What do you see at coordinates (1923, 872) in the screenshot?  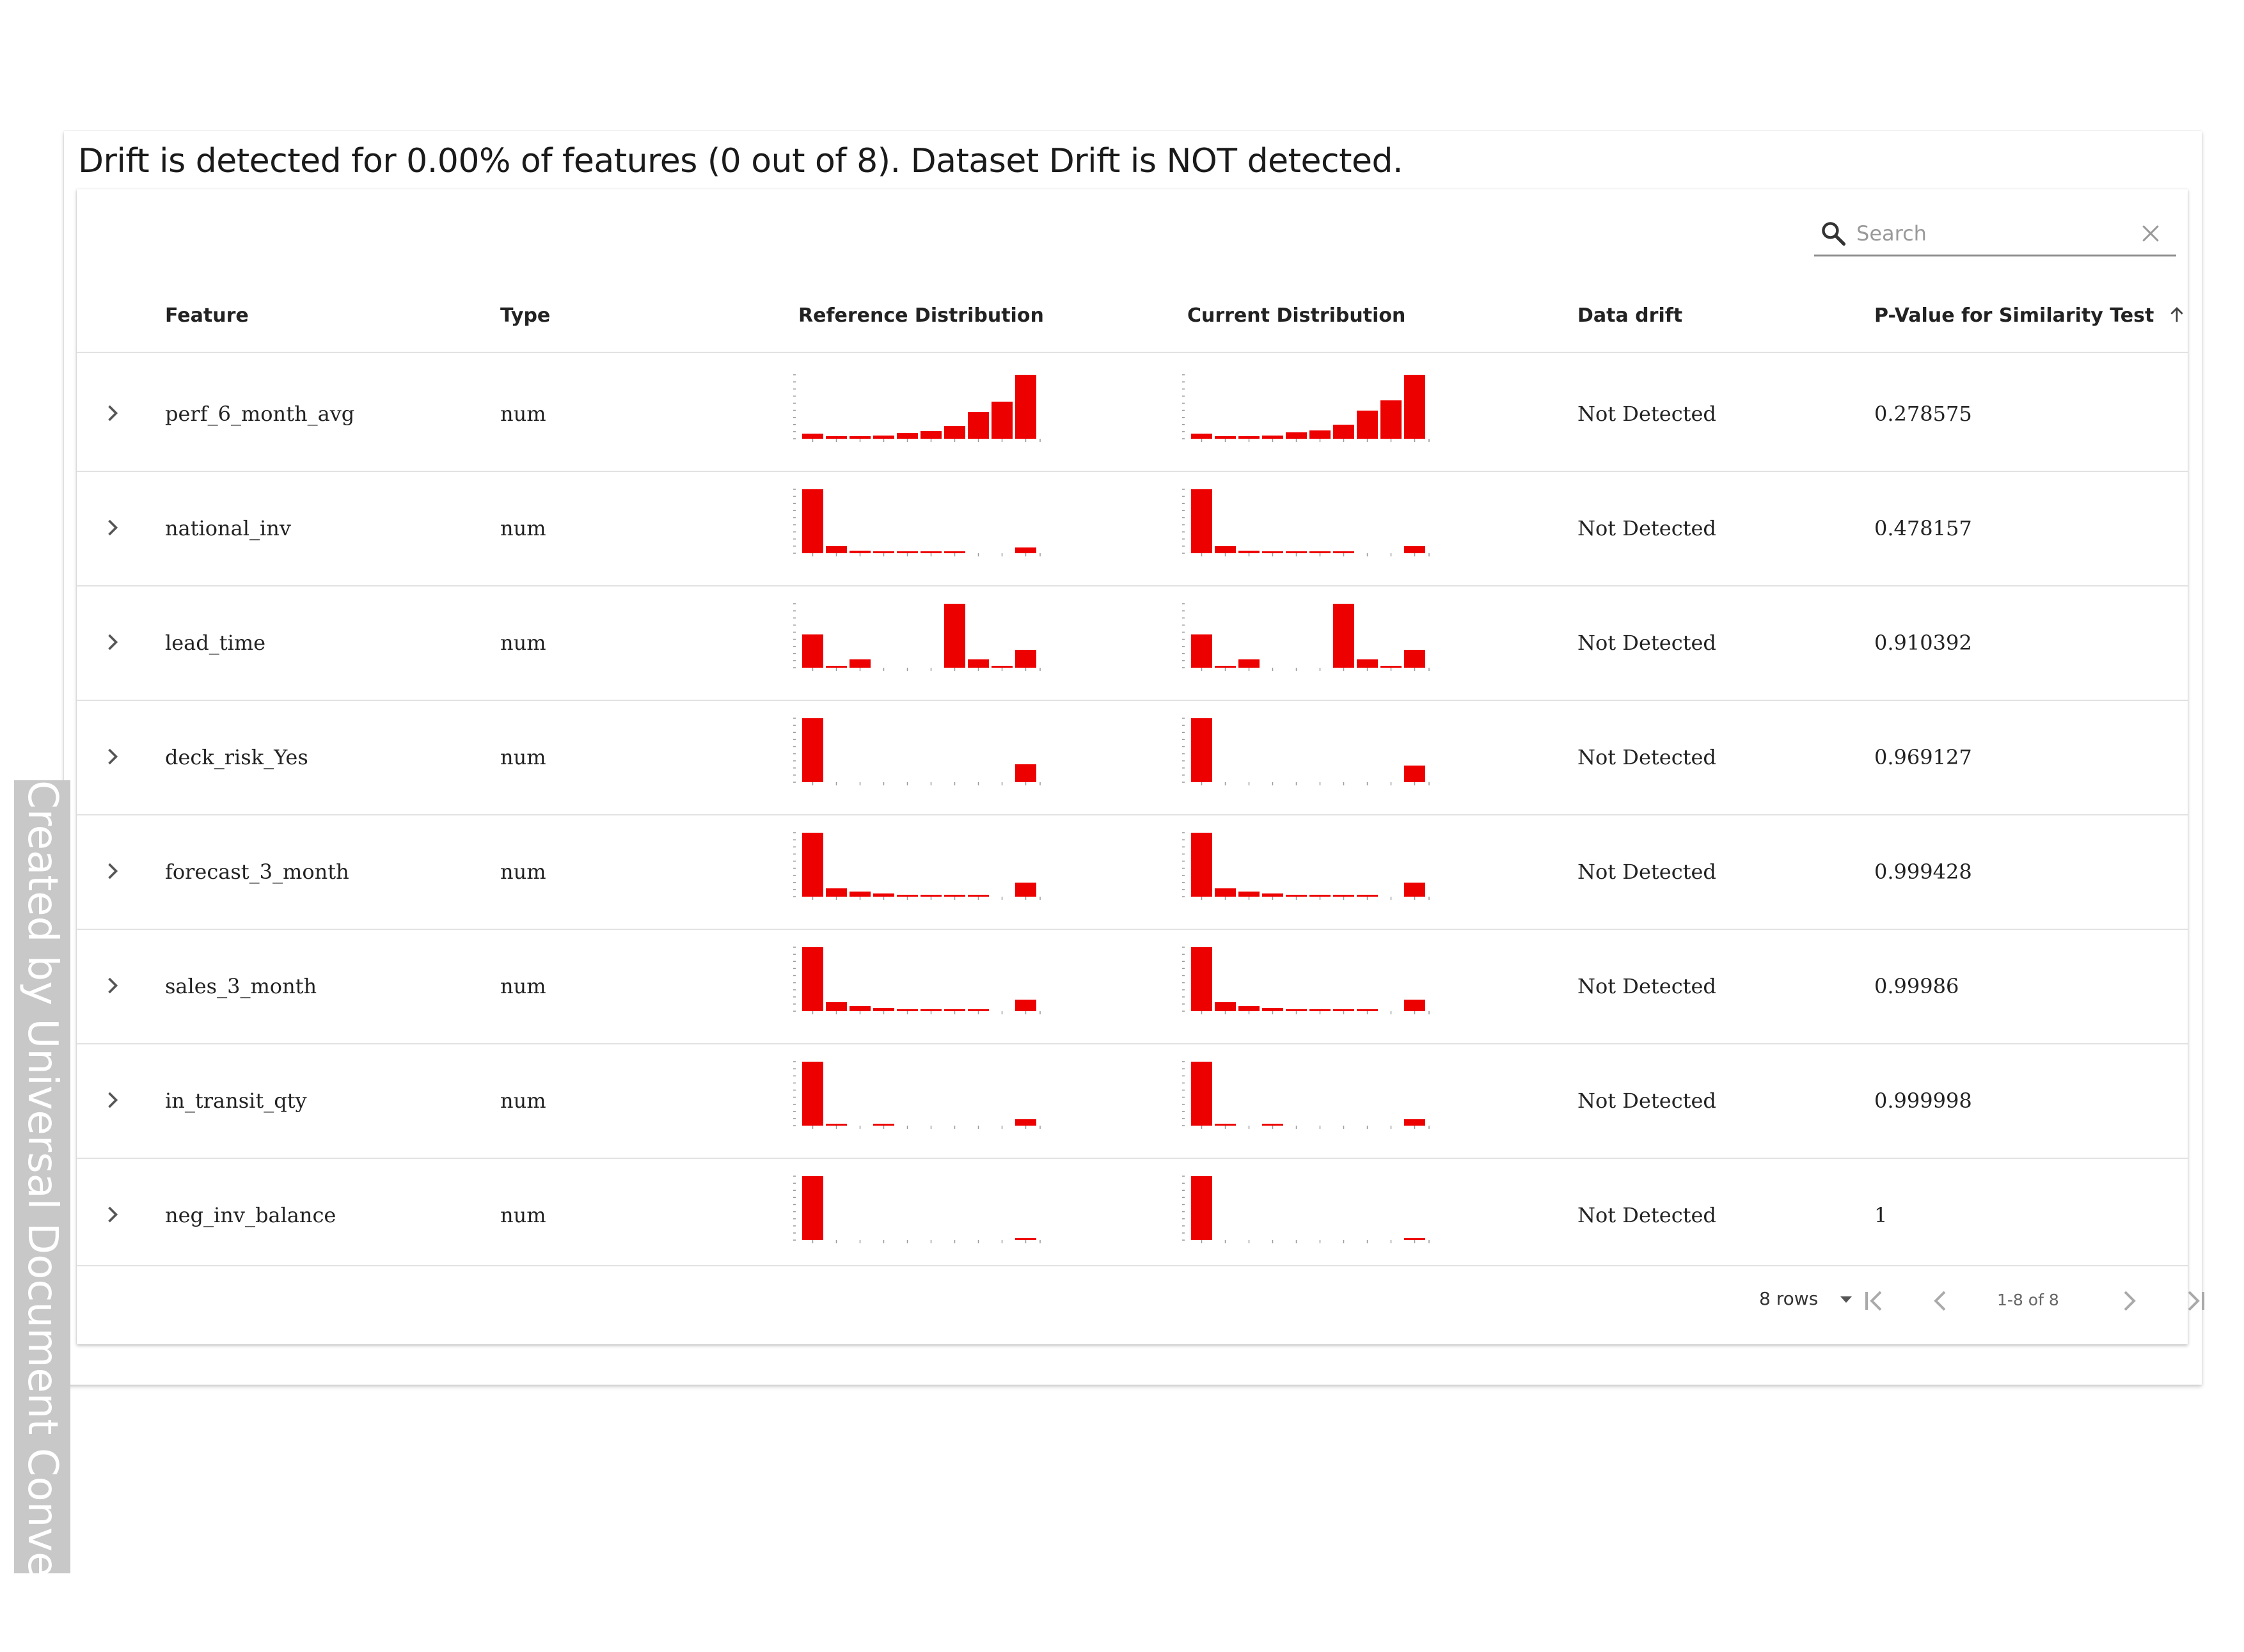 I see `p-value-cell: 0.999428` at bounding box center [1923, 872].